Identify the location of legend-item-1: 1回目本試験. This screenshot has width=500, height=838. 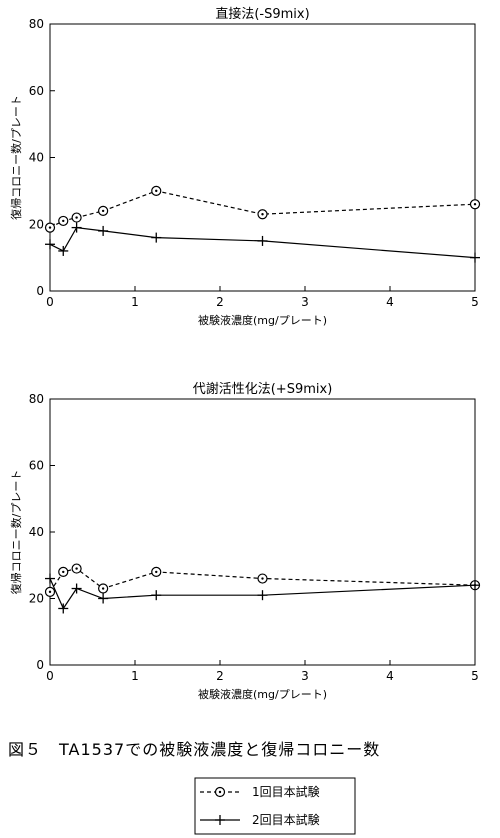
(260, 791).